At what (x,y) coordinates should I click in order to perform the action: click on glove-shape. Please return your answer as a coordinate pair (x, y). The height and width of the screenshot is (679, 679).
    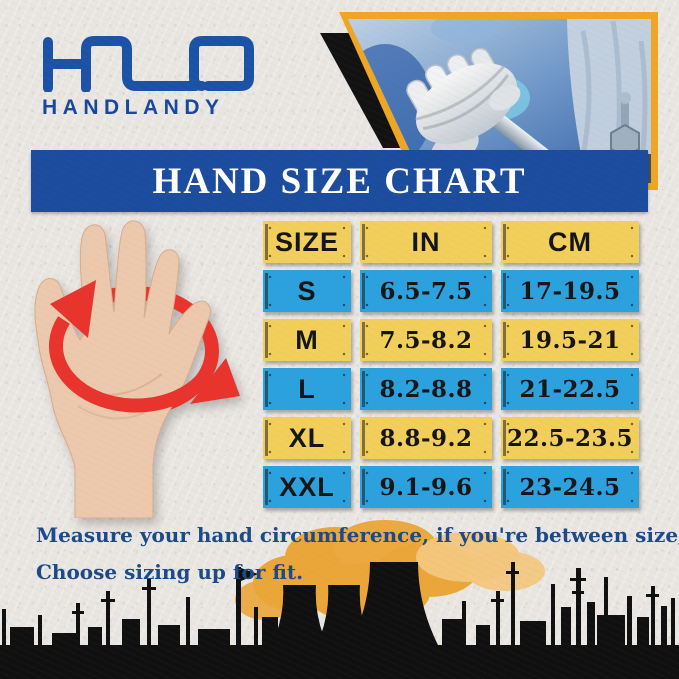
    Looking at the image, I should click on (463, 107).